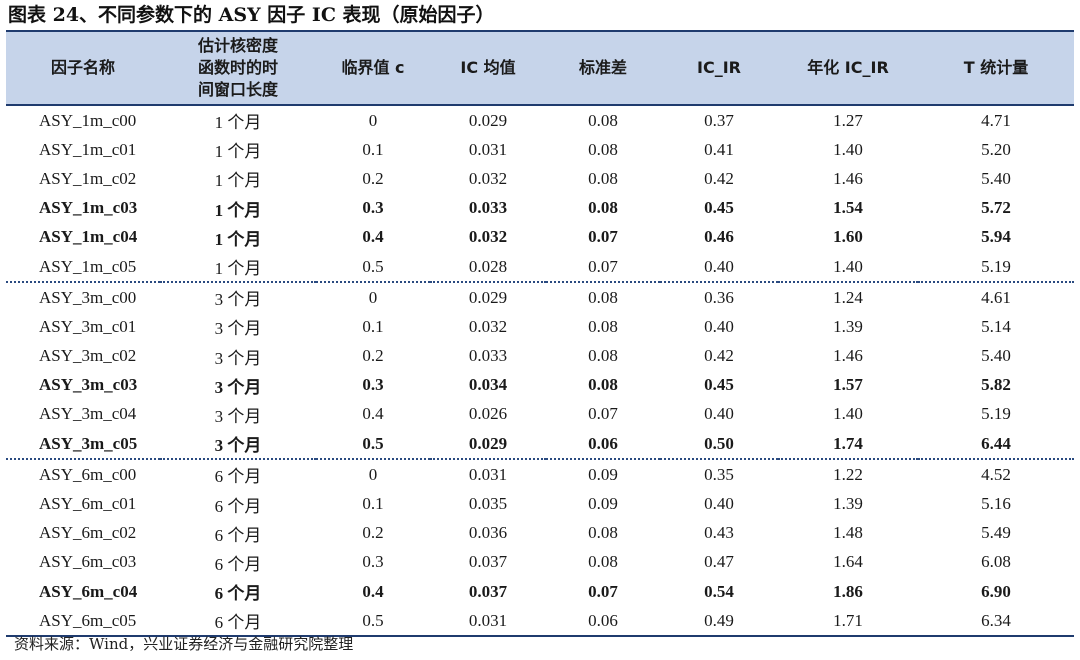  What do you see at coordinates (88, 208) in the screenshot?
I see `factor-name-cell: ASY_1m_c03` at bounding box center [88, 208].